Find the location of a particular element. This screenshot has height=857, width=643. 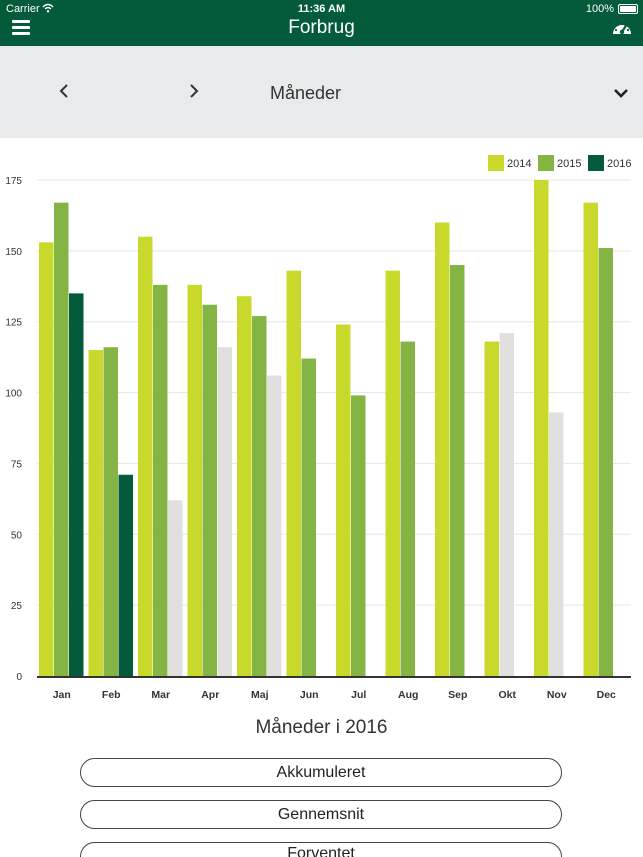

page-title: Forbrug is located at coordinates (321, 27).